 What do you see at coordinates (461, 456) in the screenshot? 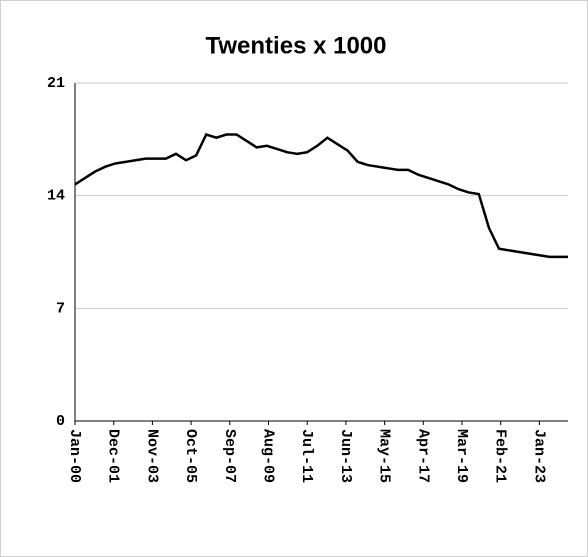
I see `x-tick-label: Mar-19` at bounding box center [461, 456].